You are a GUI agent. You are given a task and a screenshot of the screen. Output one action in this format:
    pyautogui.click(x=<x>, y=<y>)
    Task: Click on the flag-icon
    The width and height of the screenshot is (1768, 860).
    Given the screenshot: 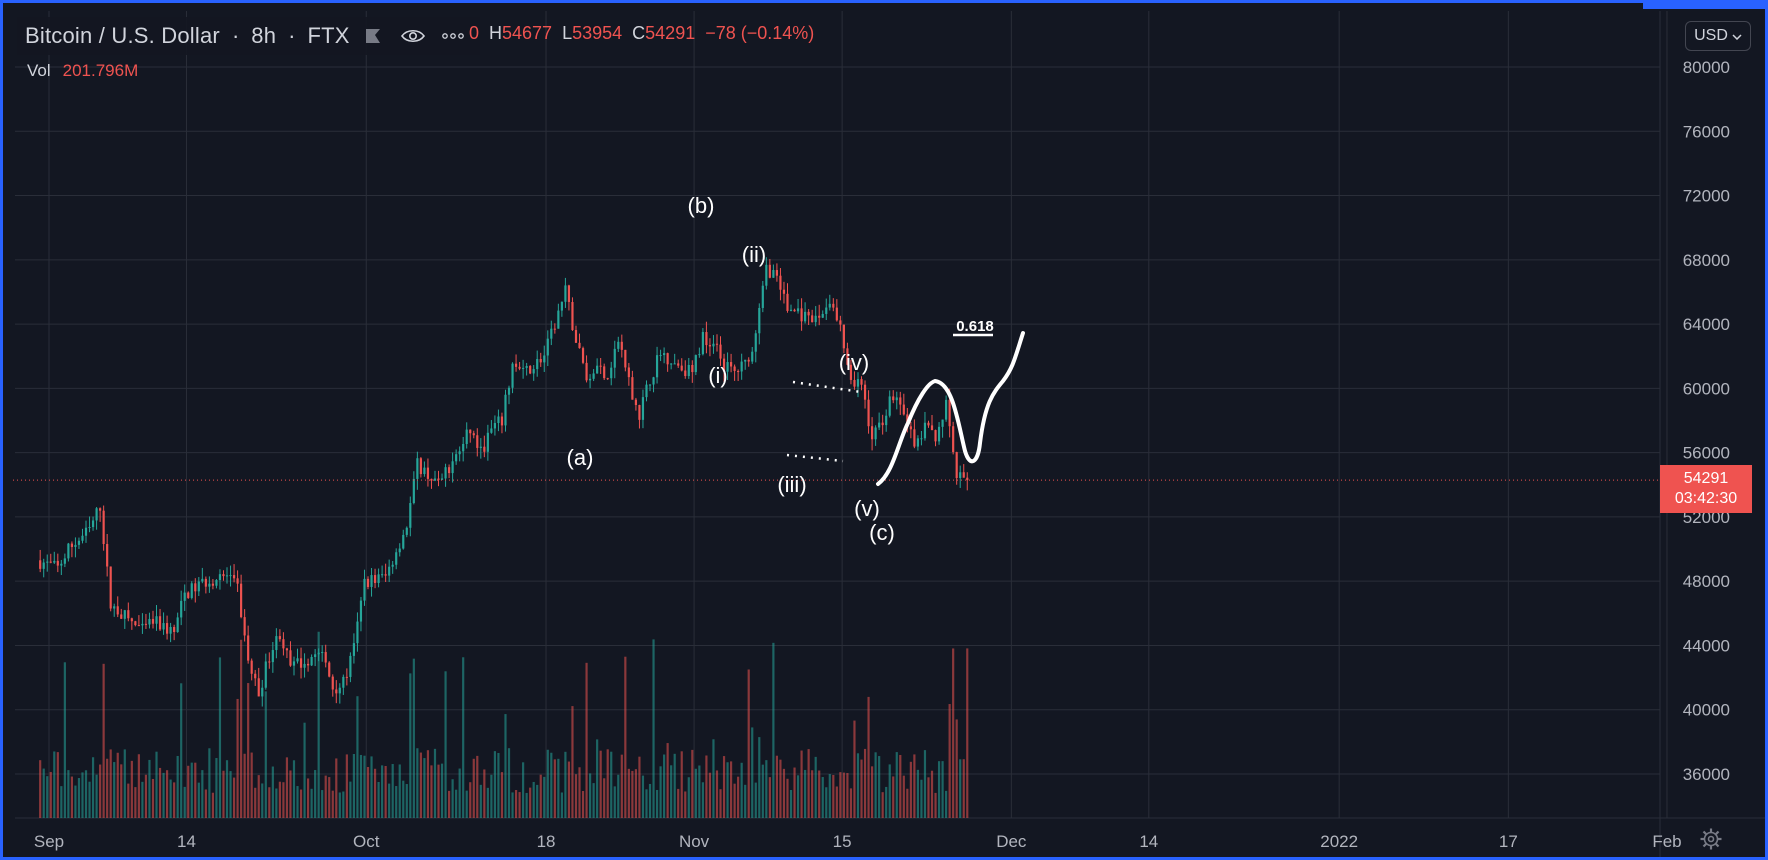 What is the action you would take?
    pyautogui.click(x=373, y=36)
    